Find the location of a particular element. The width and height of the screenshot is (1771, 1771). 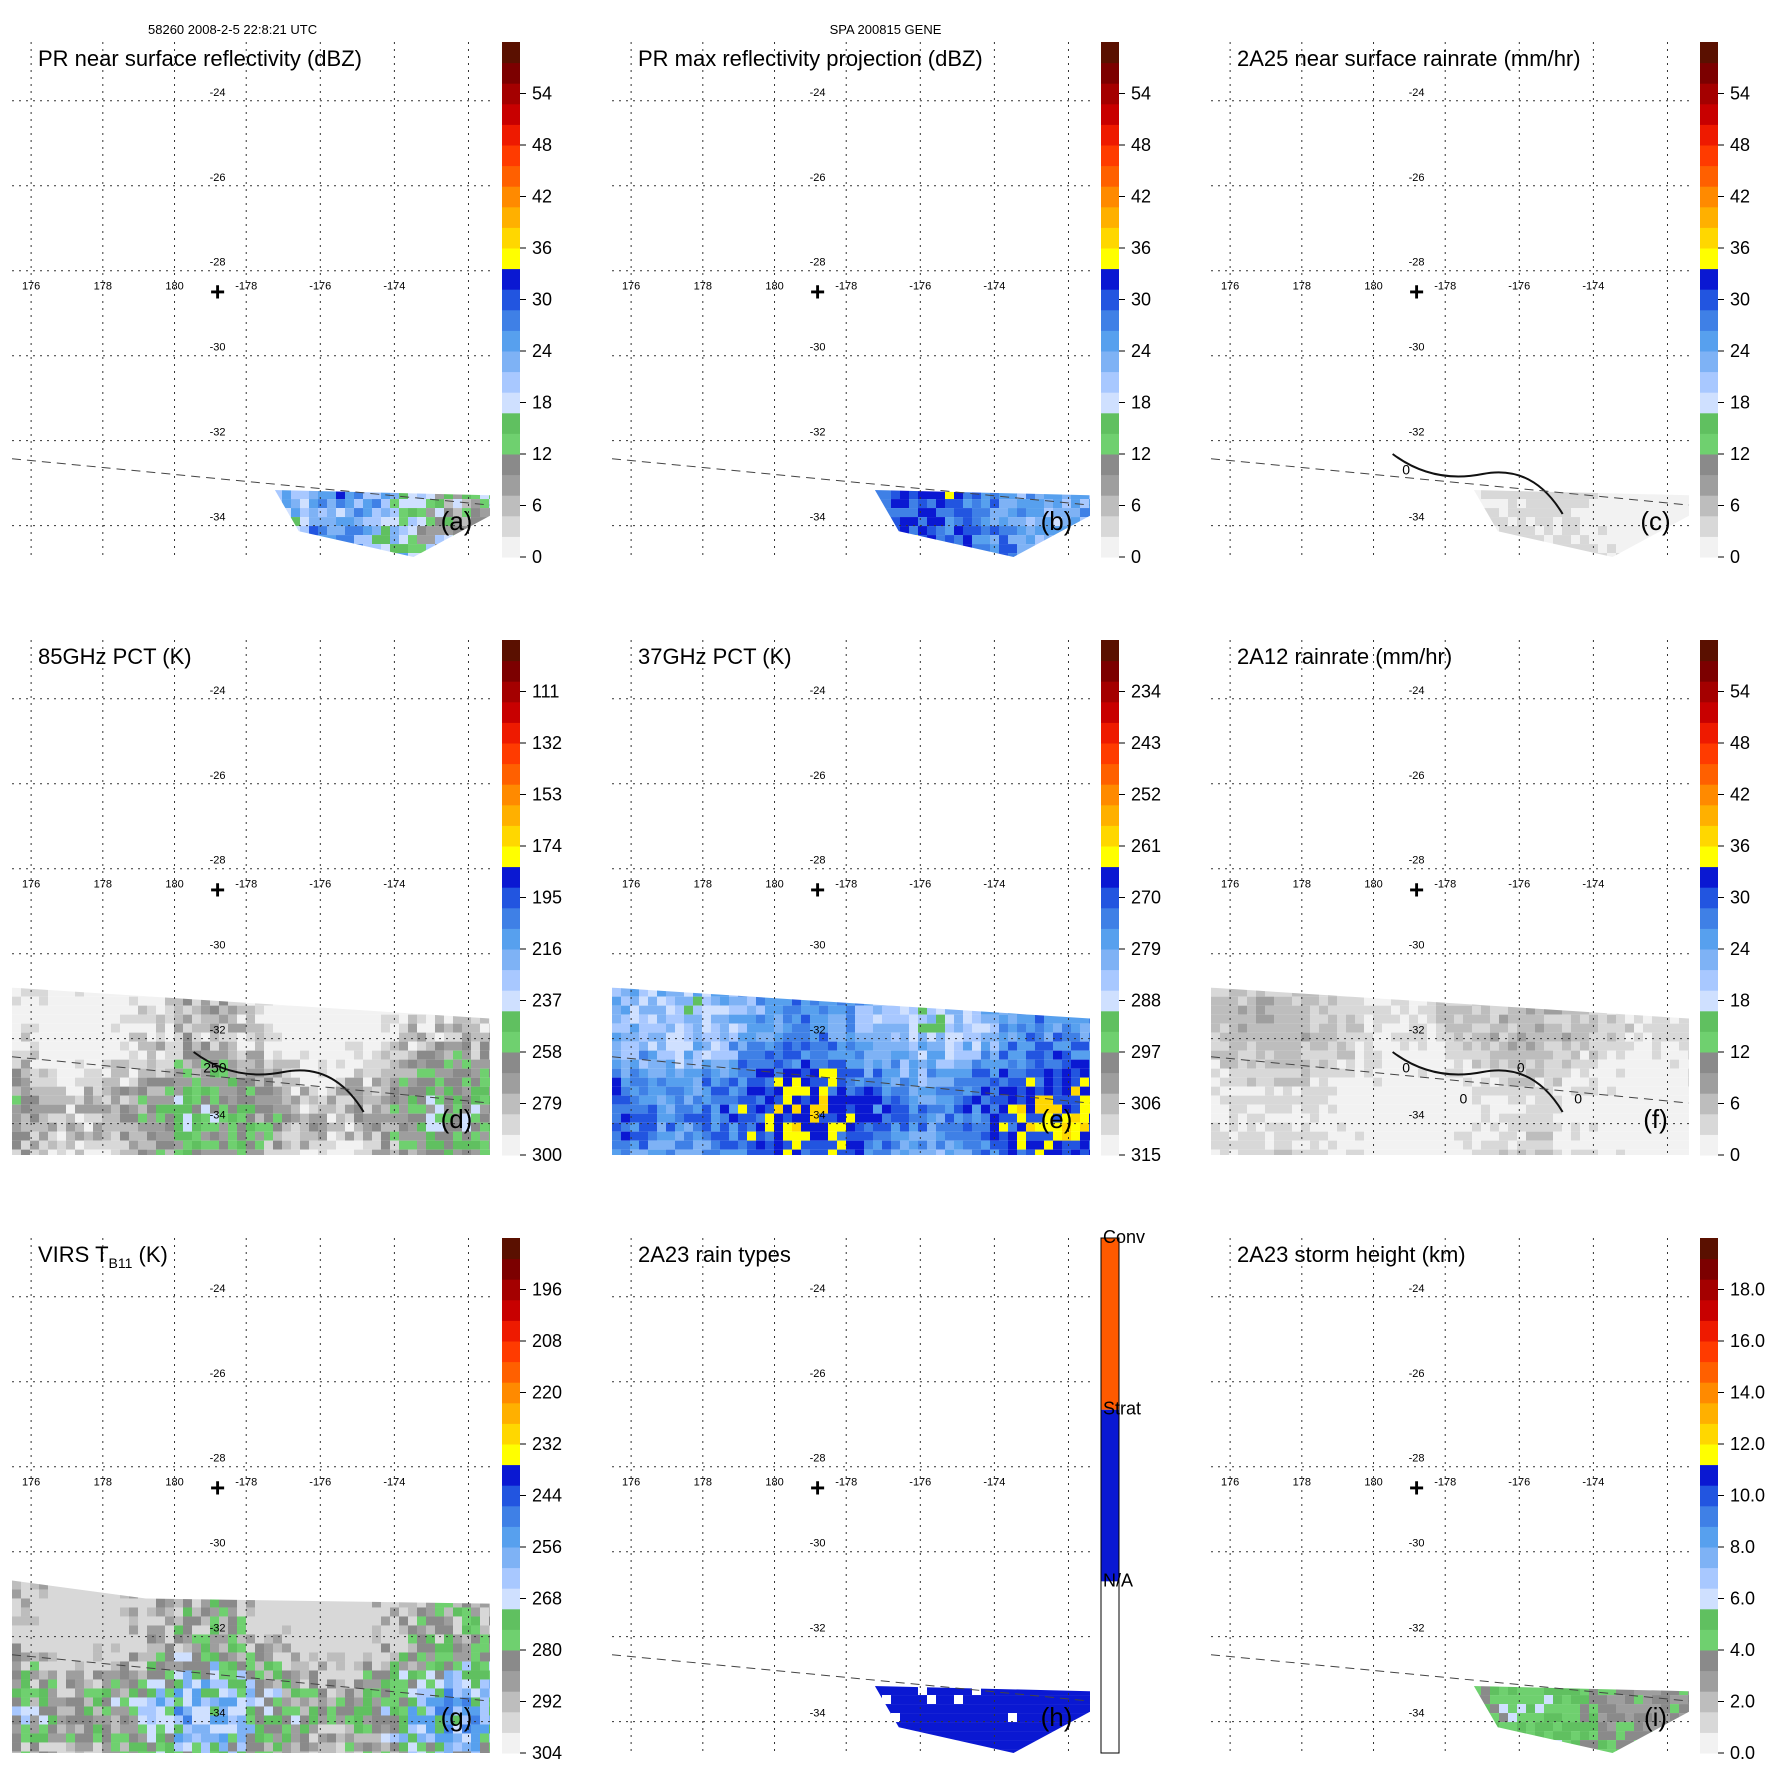

contour-line is located at coordinates (1478, 1082).